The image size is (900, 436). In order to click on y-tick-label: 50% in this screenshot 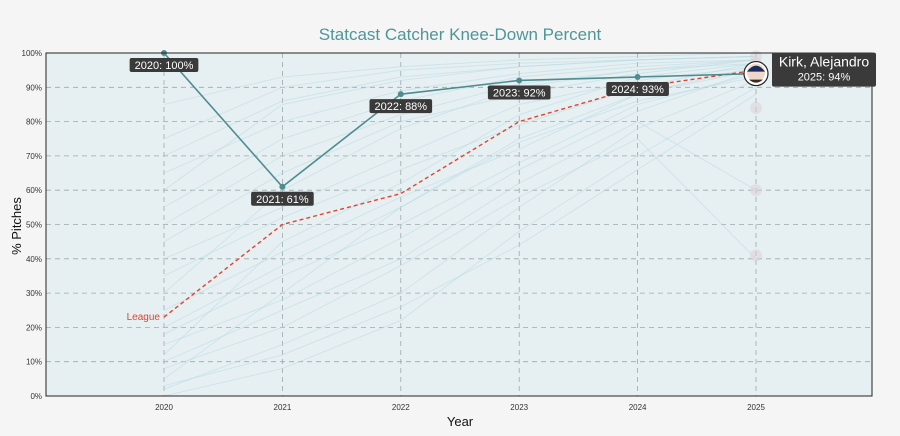, I will do `click(34, 225)`.